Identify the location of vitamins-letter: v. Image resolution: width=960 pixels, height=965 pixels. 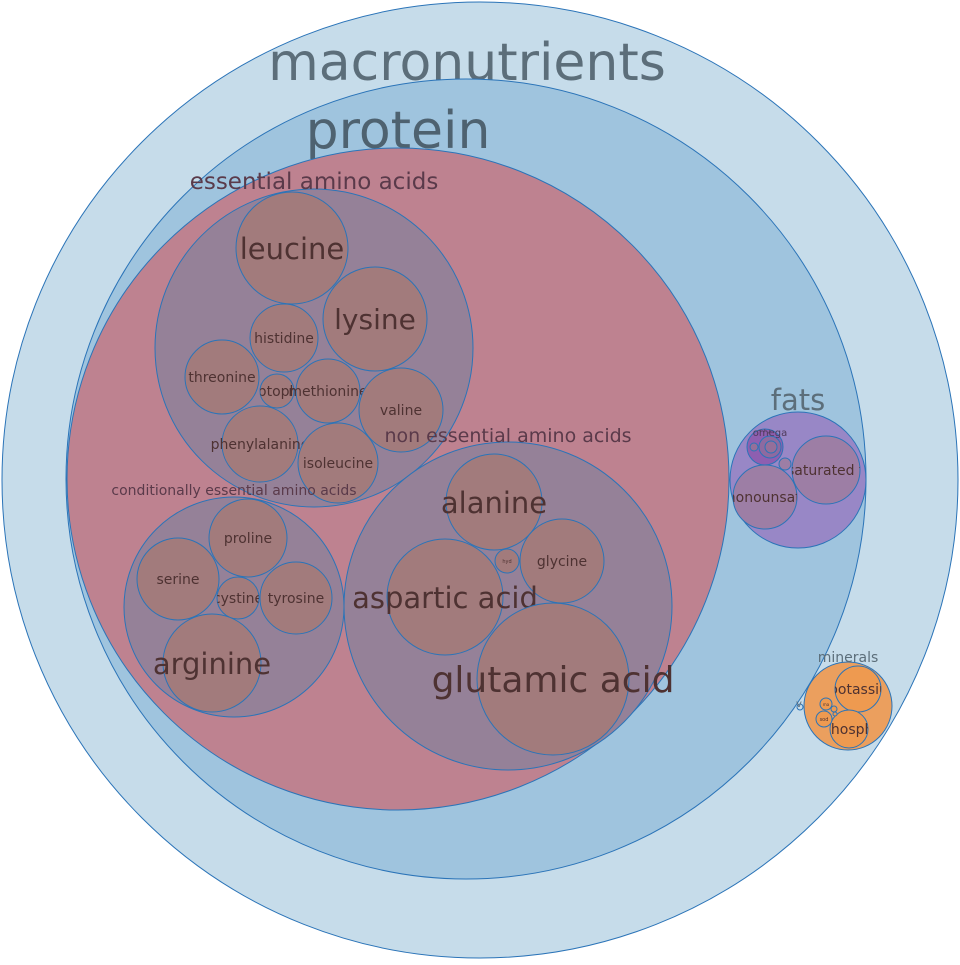
(799, 704).